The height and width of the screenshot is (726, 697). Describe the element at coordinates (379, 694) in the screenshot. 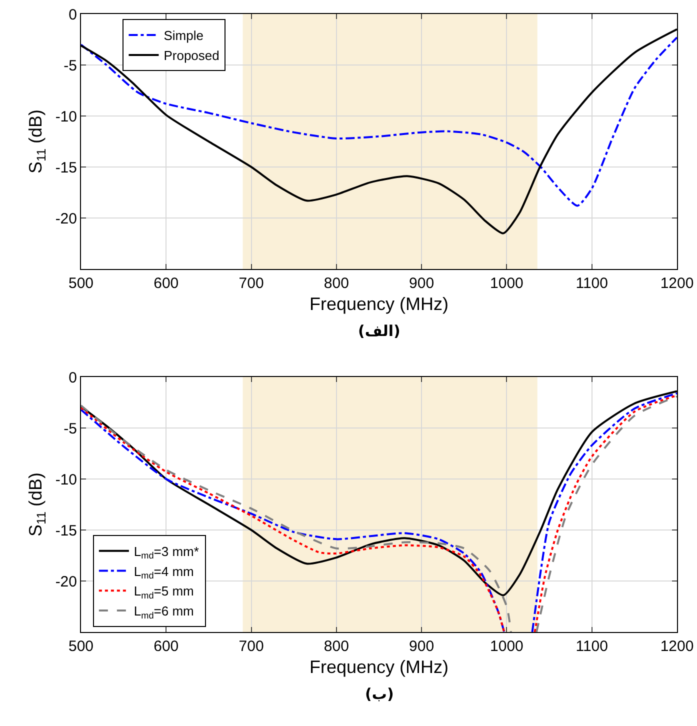

I see `text: (ب)` at that location.